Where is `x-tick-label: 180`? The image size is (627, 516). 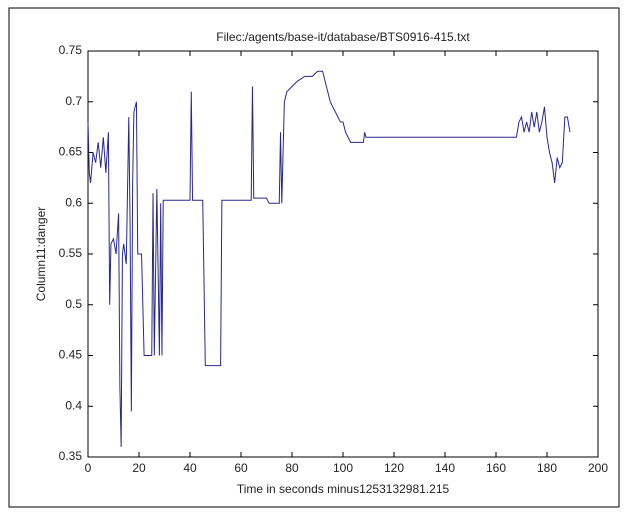
x-tick-label: 180 is located at coordinates (547, 468).